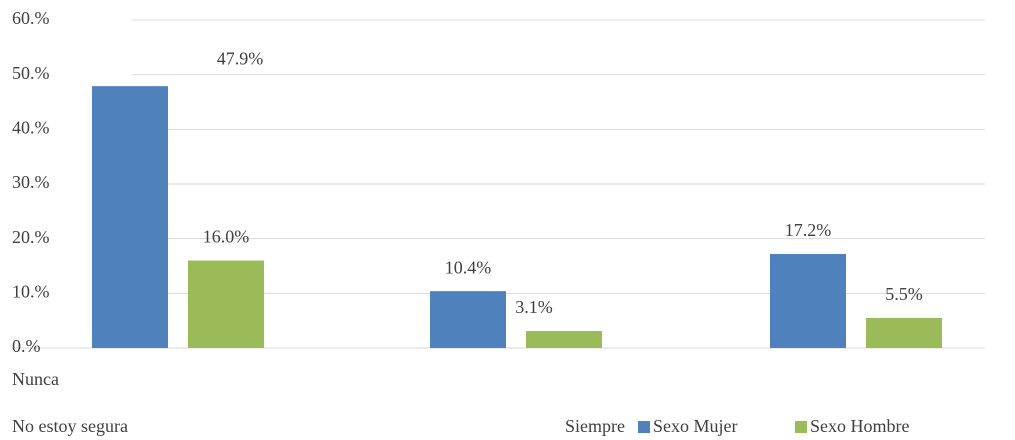 This screenshot has width=1015, height=440. I want to click on y-tick-label: 20.%, so click(31, 237).